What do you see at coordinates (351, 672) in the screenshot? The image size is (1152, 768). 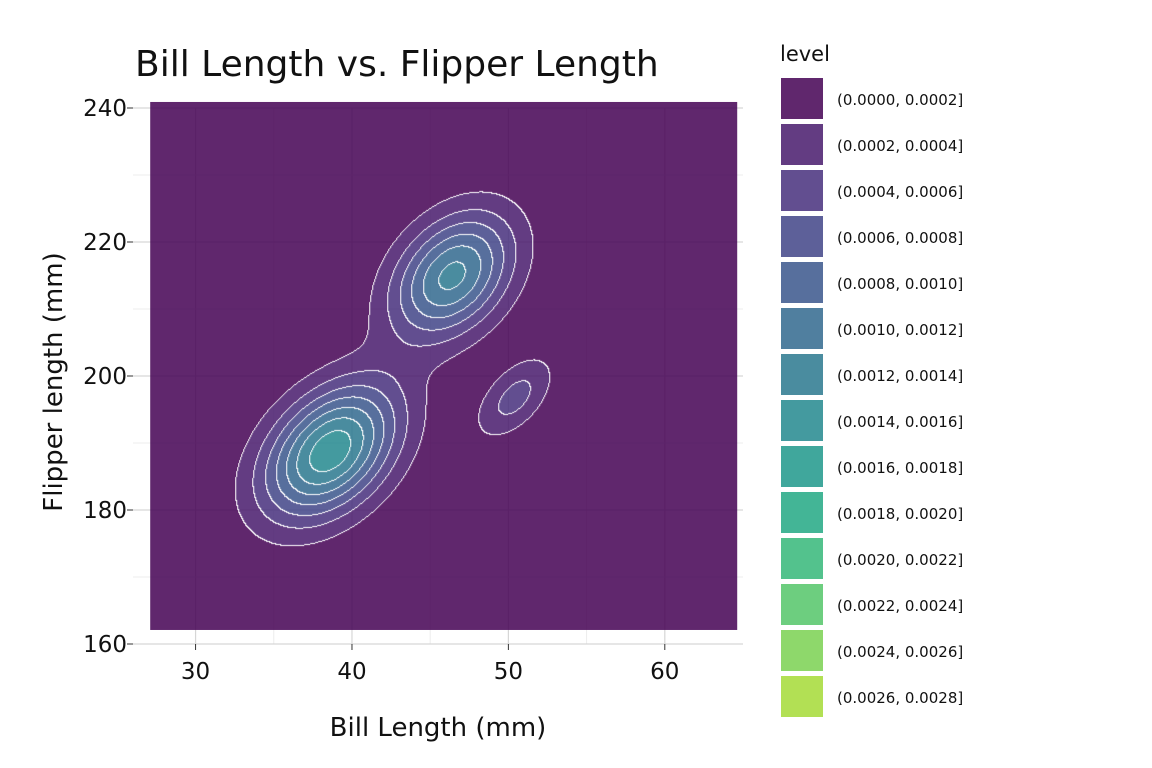 I see `x-tick-label-1: 40` at bounding box center [351, 672].